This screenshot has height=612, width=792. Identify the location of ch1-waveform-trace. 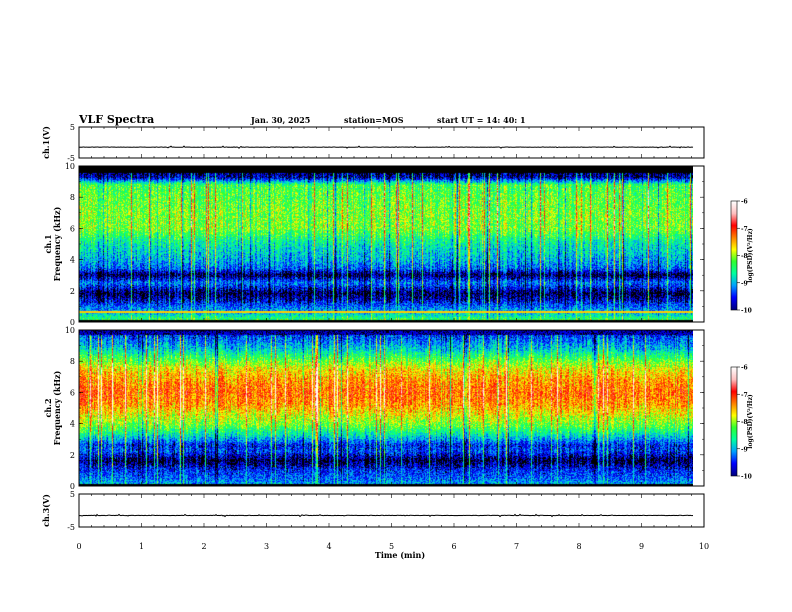
(386, 147).